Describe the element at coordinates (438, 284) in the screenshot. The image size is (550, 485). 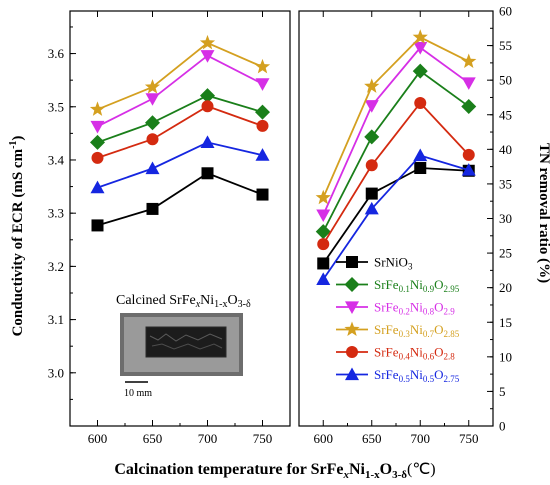
I see `legend-label-1-e: O` at that location.